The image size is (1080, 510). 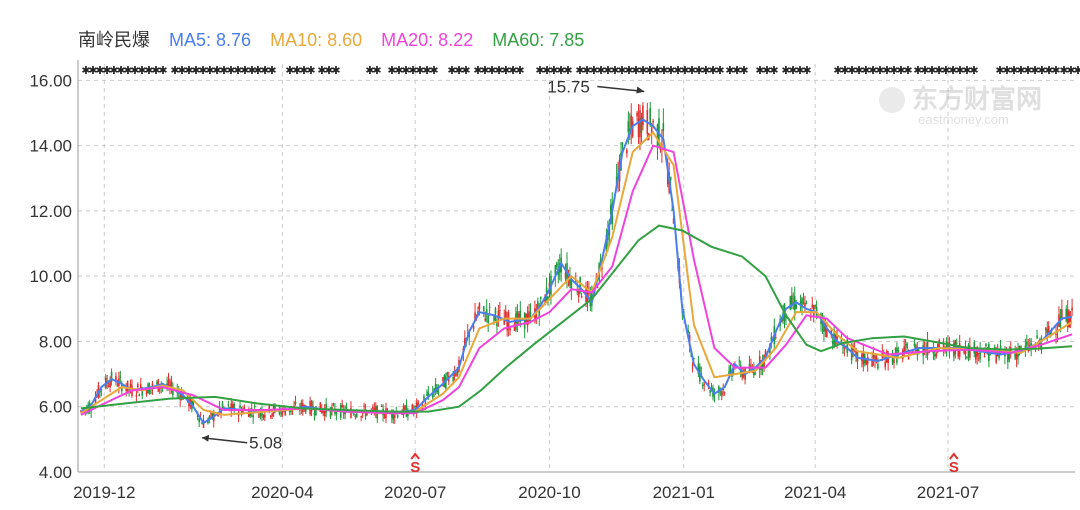 I want to click on watermark-logo-icon, so click(x=892, y=100).